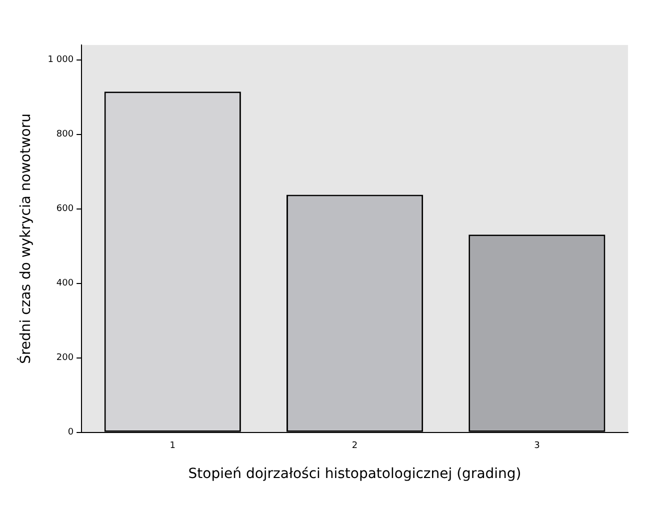  I want to click on x-axis-title: Stopień dojrzałości histopatologicznej (grading), so click(355, 474).